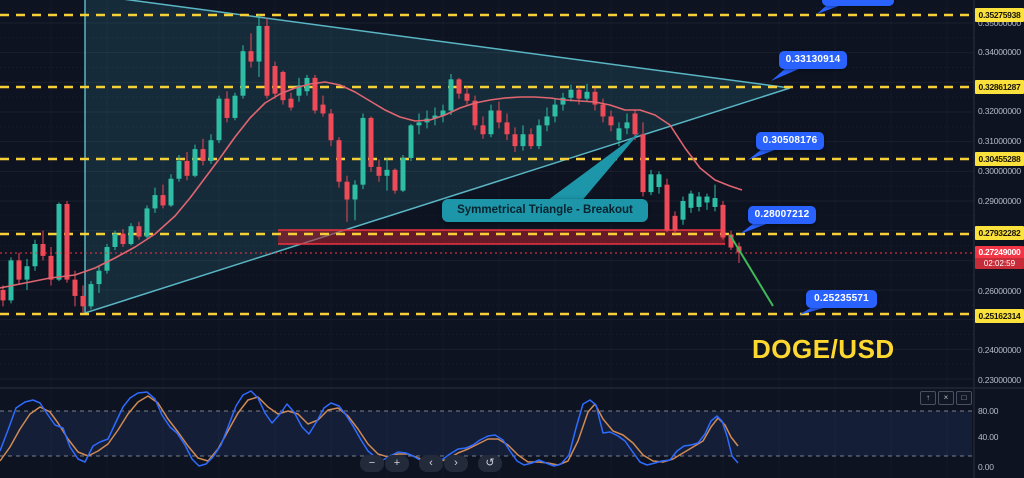 Image resolution: width=1024 pixels, height=478 pixels. What do you see at coordinates (456, 463) in the screenshot?
I see `scroll-right-button: ›` at bounding box center [456, 463].